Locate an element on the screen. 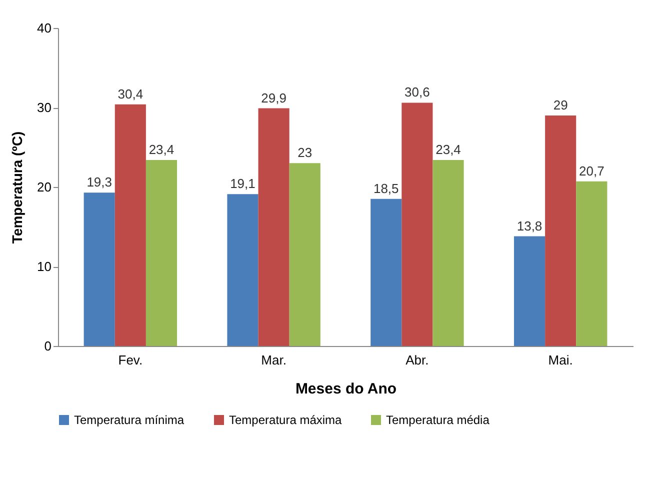 The width and height of the screenshot is (665, 479). x-tick-label: Mar. is located at coordinates (273, 360).